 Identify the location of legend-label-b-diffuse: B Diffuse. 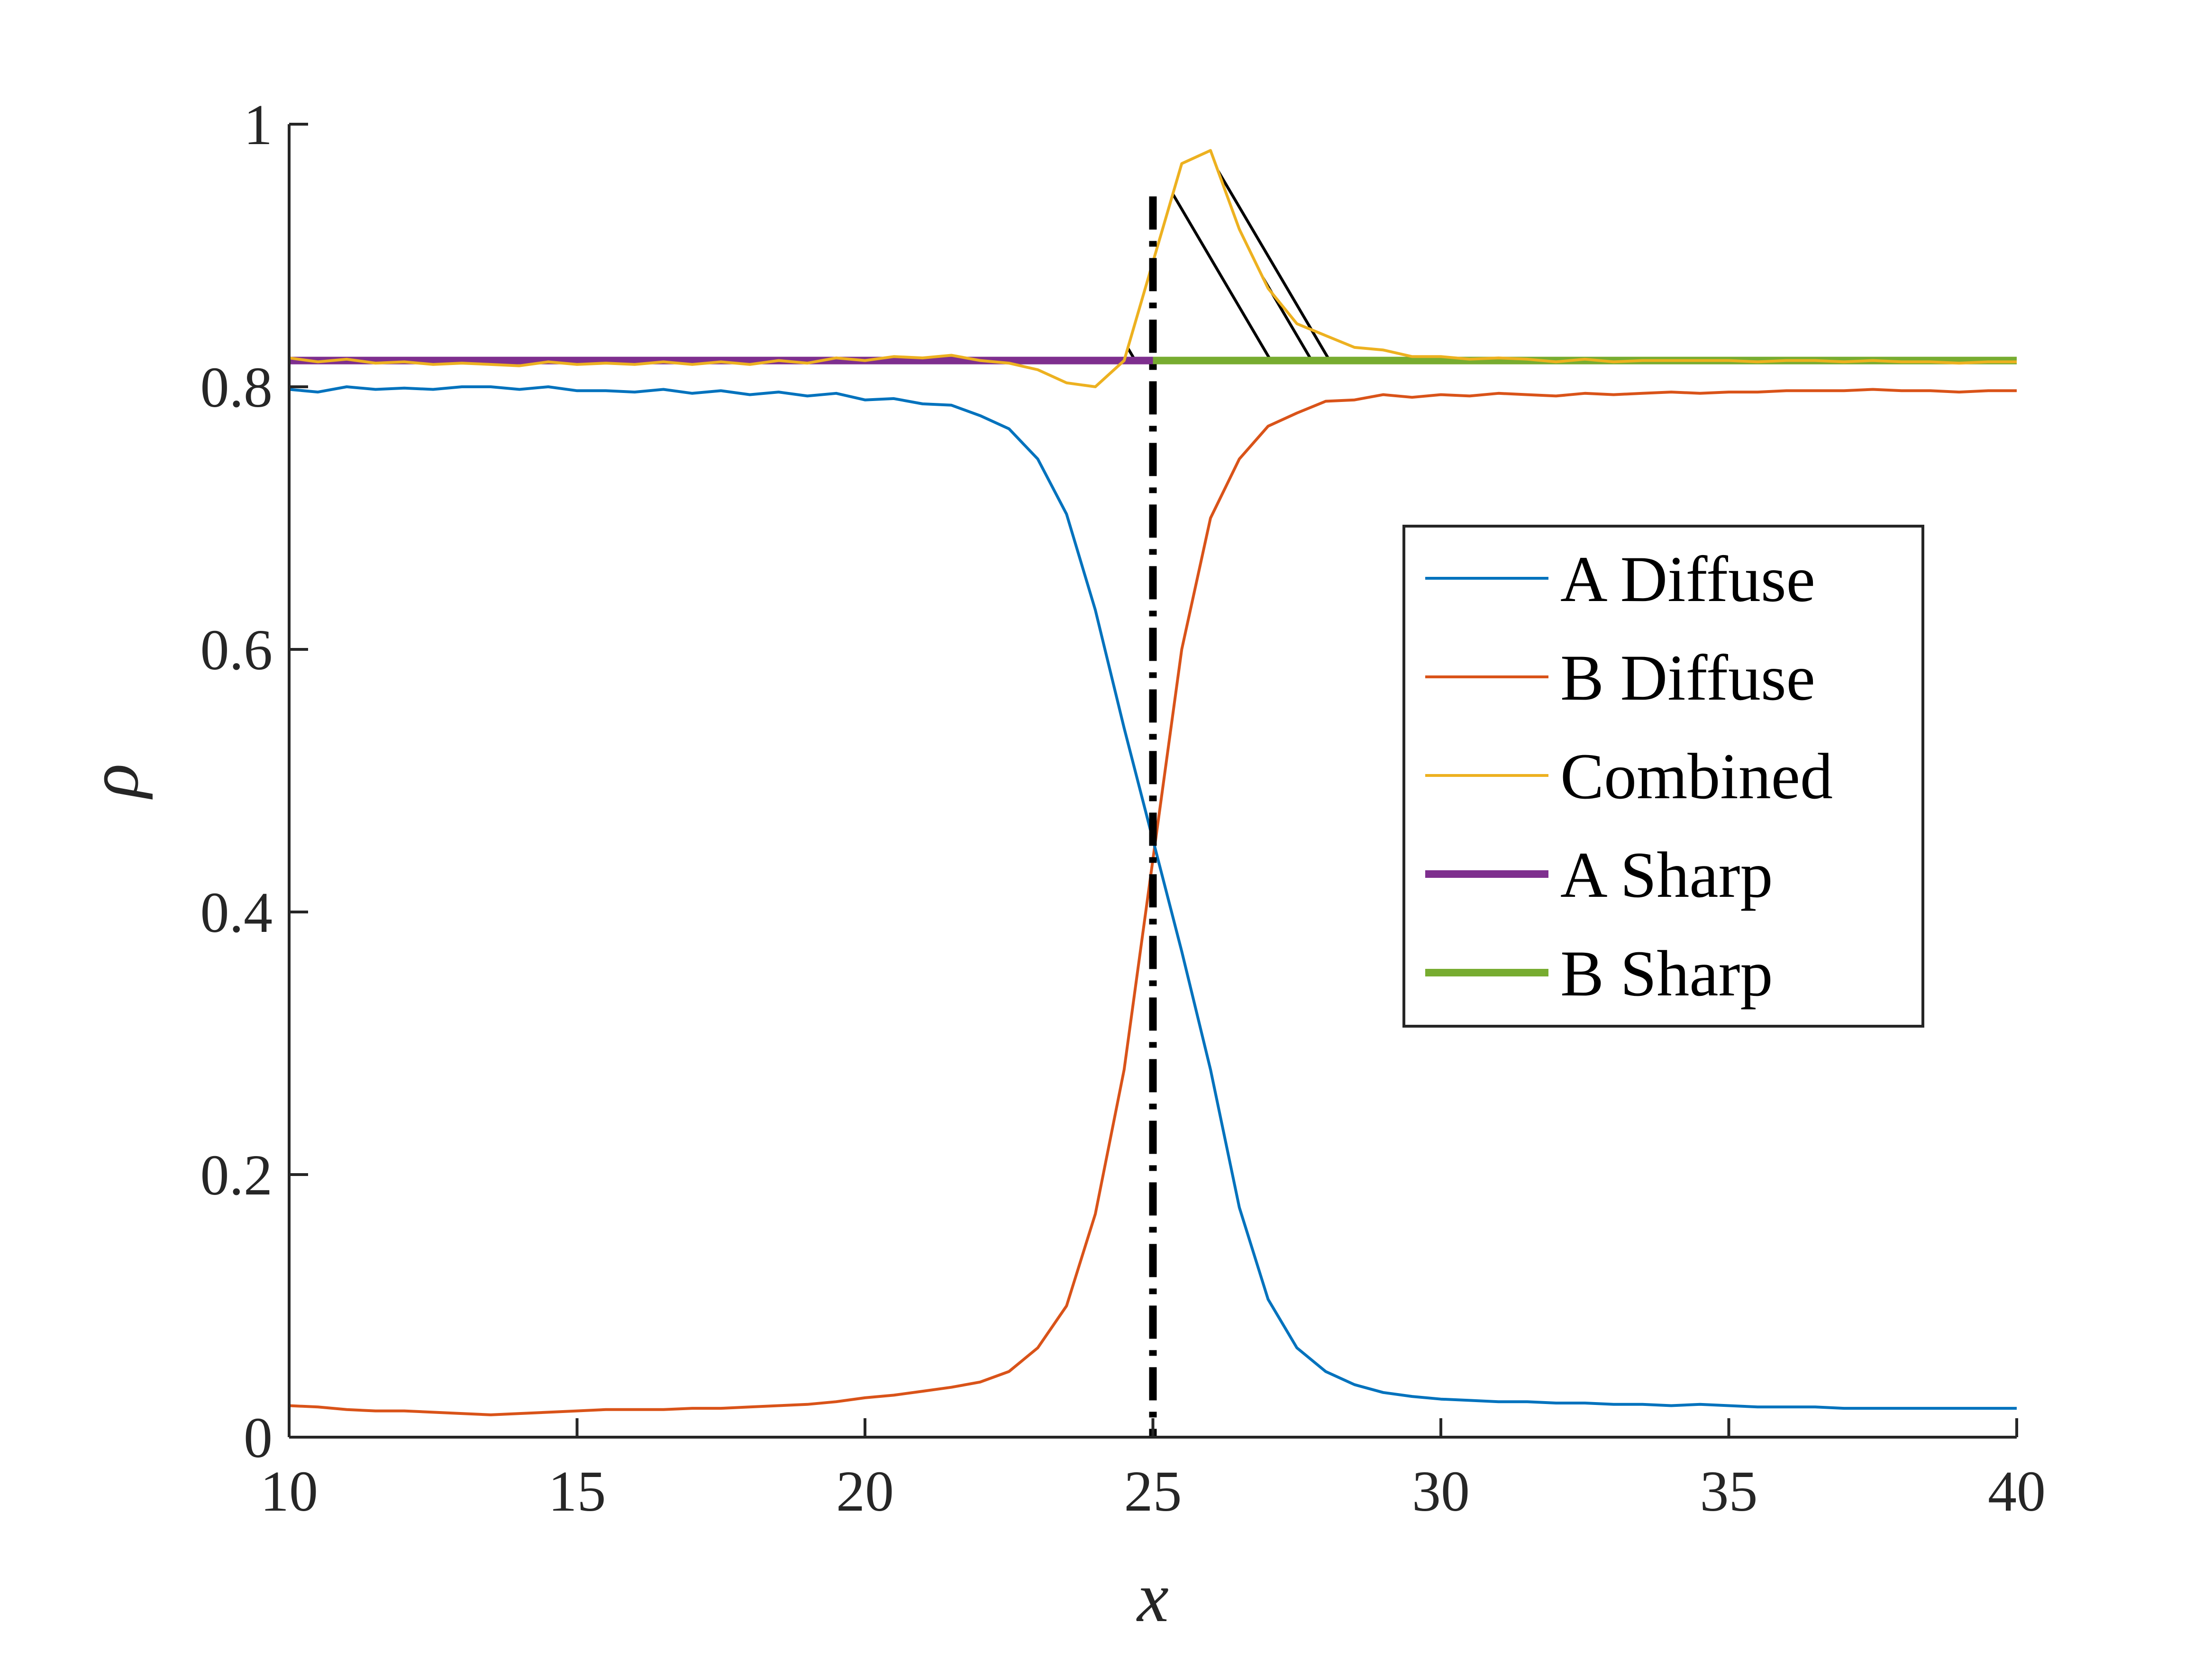
(1687, 677).